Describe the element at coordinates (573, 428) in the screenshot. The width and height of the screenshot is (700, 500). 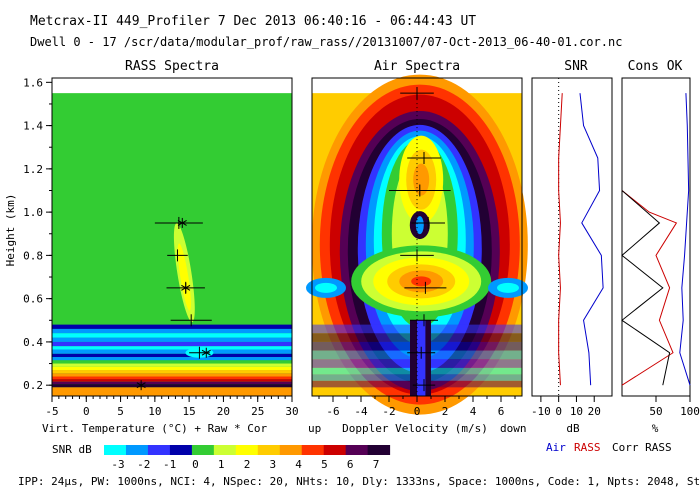
I see `snr-x-axis-label: dB` at that location.